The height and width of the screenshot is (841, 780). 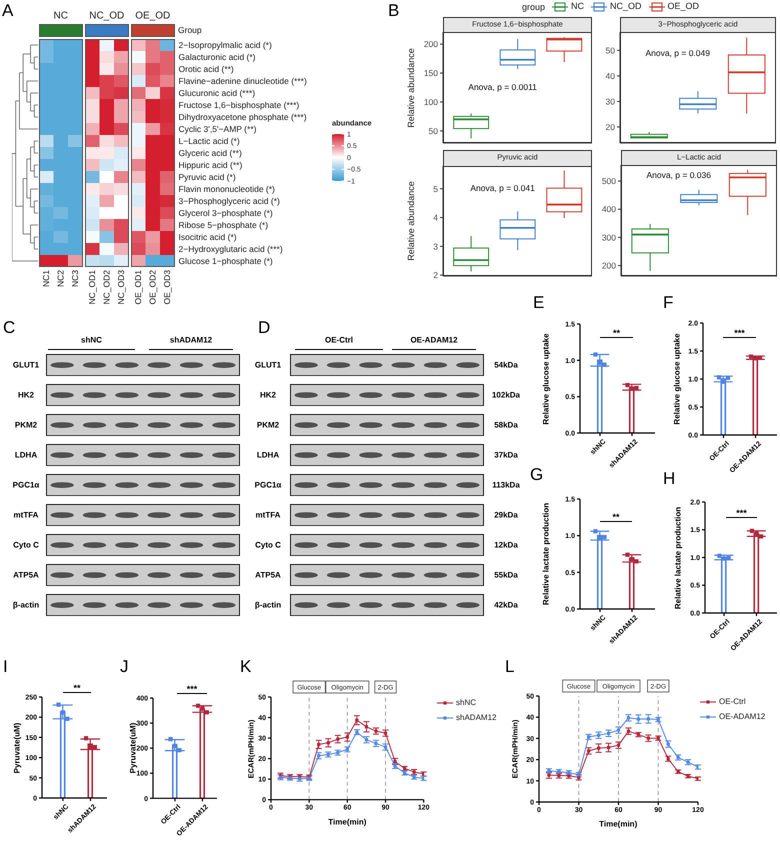 I want to click on y-tick-label: 2−Hydroxyglutaric acid (***), so click(x=230, y=249).